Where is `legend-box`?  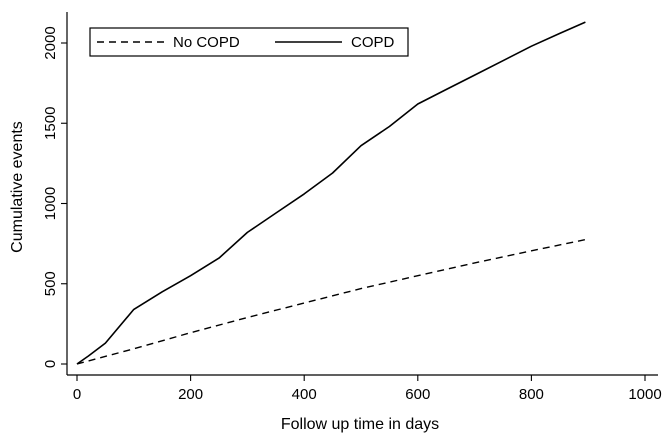
legend-box is located at coordinates (249, 42).